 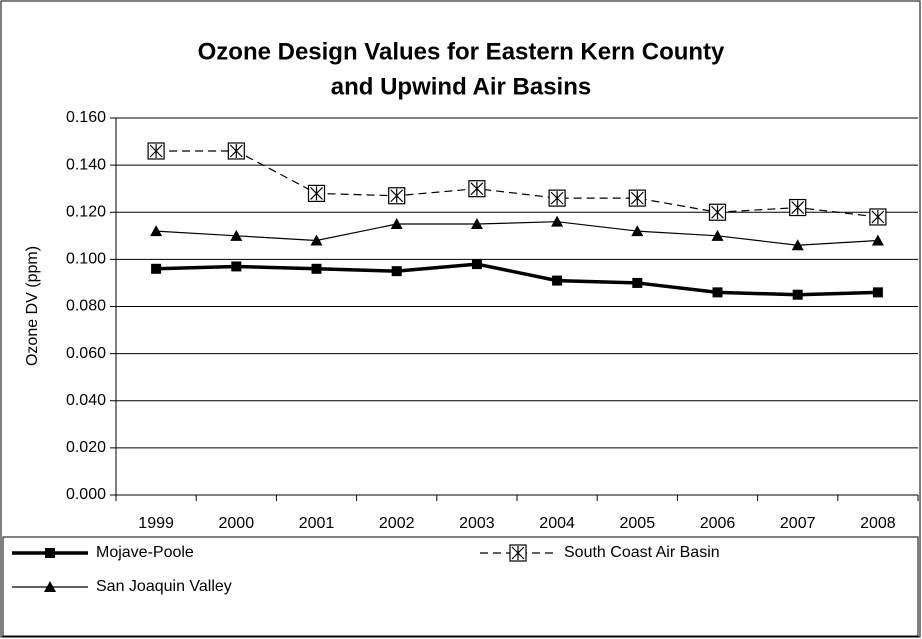 What do you see at coordinates (156, 523) in the screenshot?
I see `x-tick-label: 1999` at bounding box center [156, 523].